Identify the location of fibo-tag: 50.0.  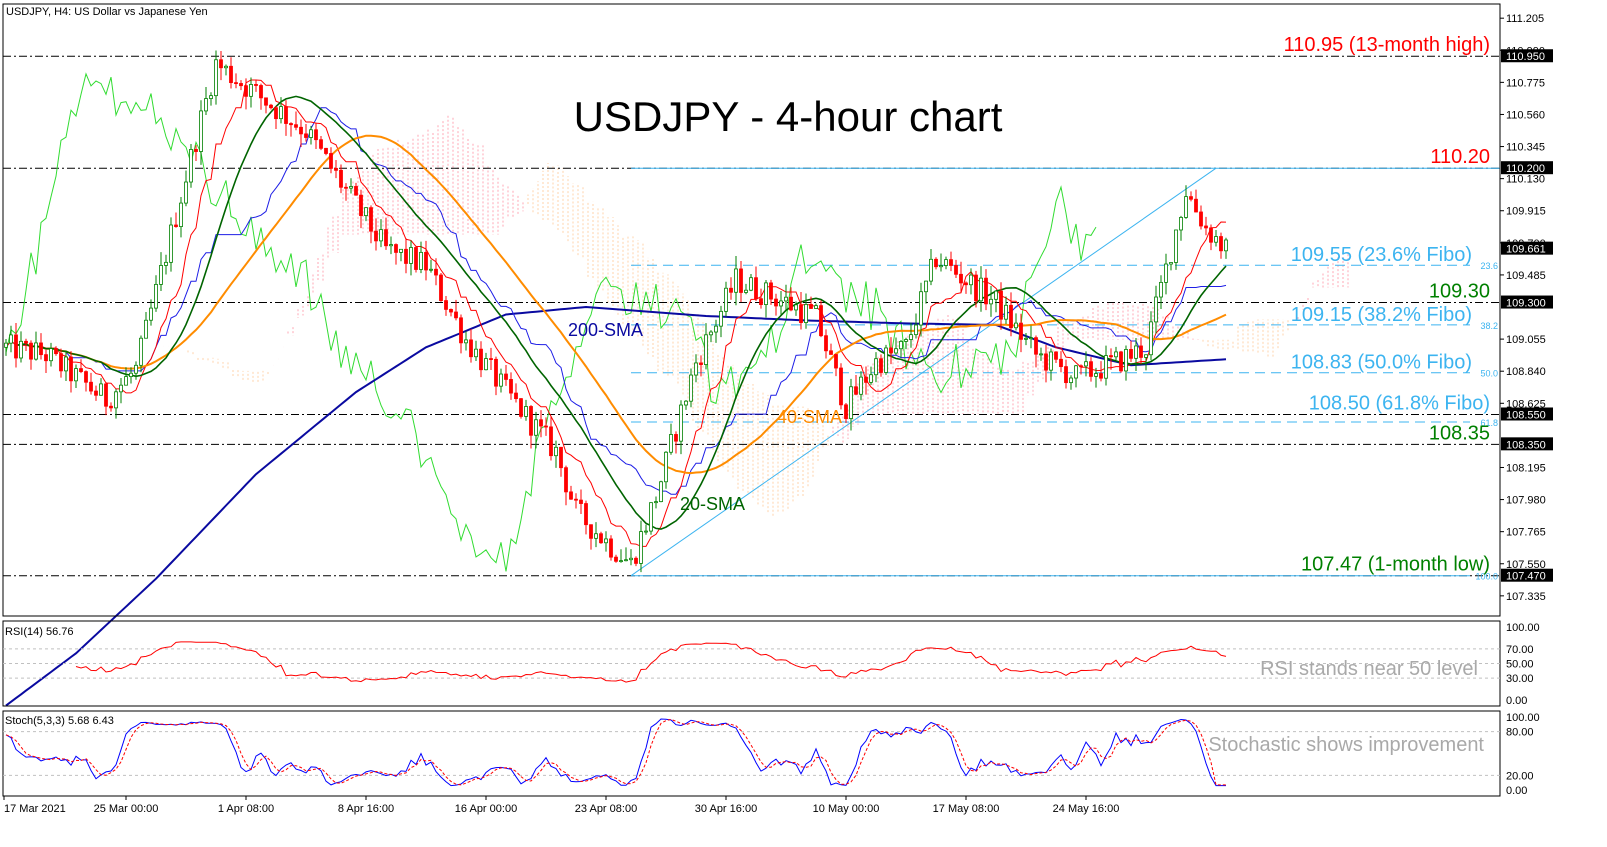
(1489, 374).